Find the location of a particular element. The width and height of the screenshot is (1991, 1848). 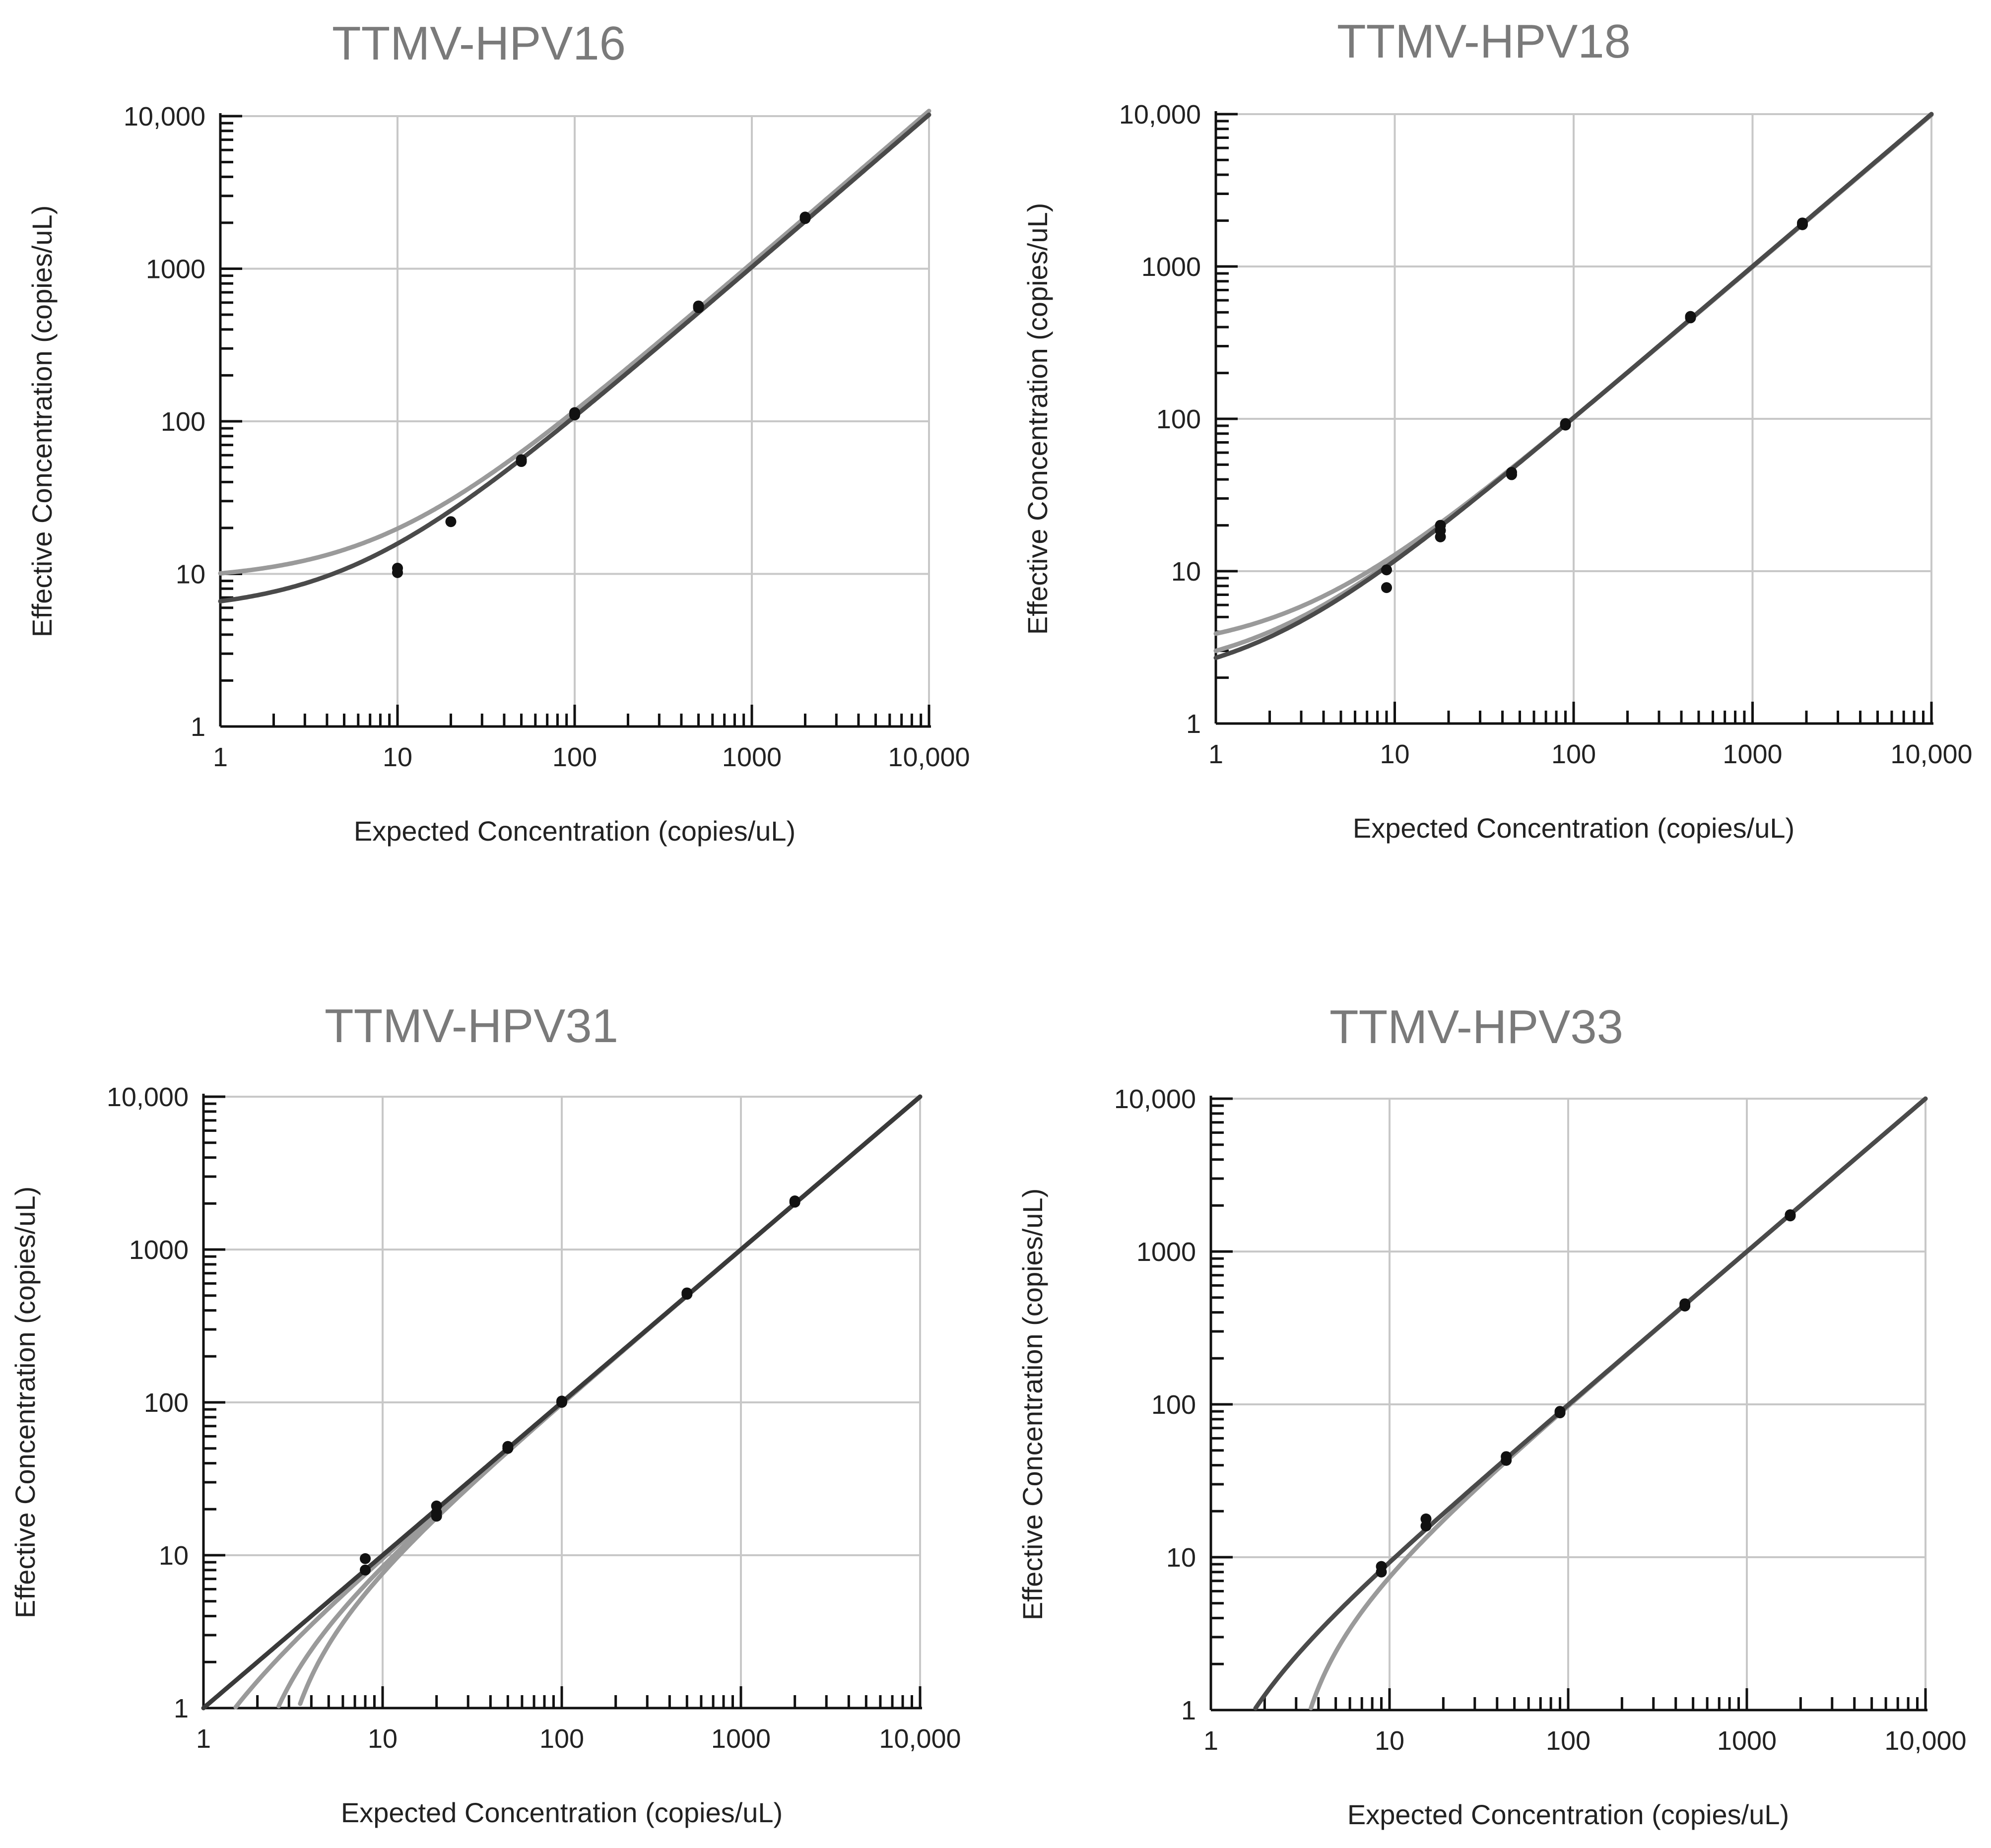

chart-title: TTMV-HPV31 is located at coordinates (471, 1026).